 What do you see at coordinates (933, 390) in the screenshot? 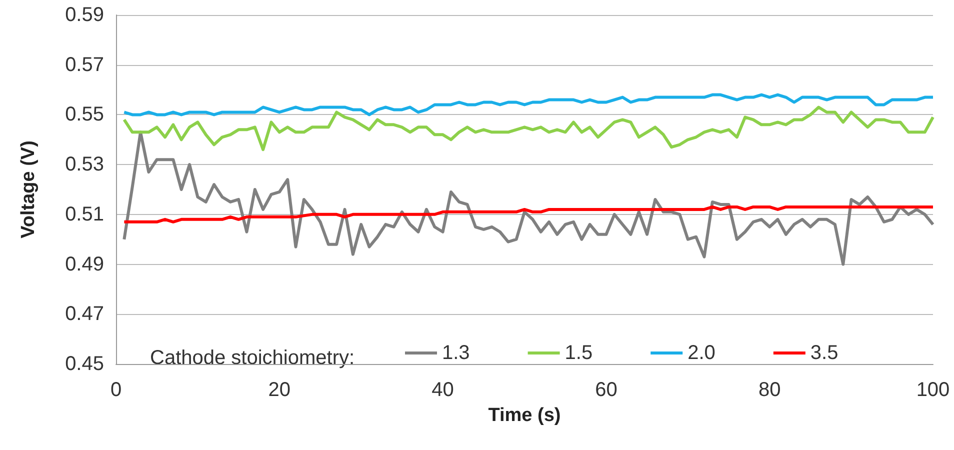
I see `x-tick-label: 100` at bounding box center [933, 390].